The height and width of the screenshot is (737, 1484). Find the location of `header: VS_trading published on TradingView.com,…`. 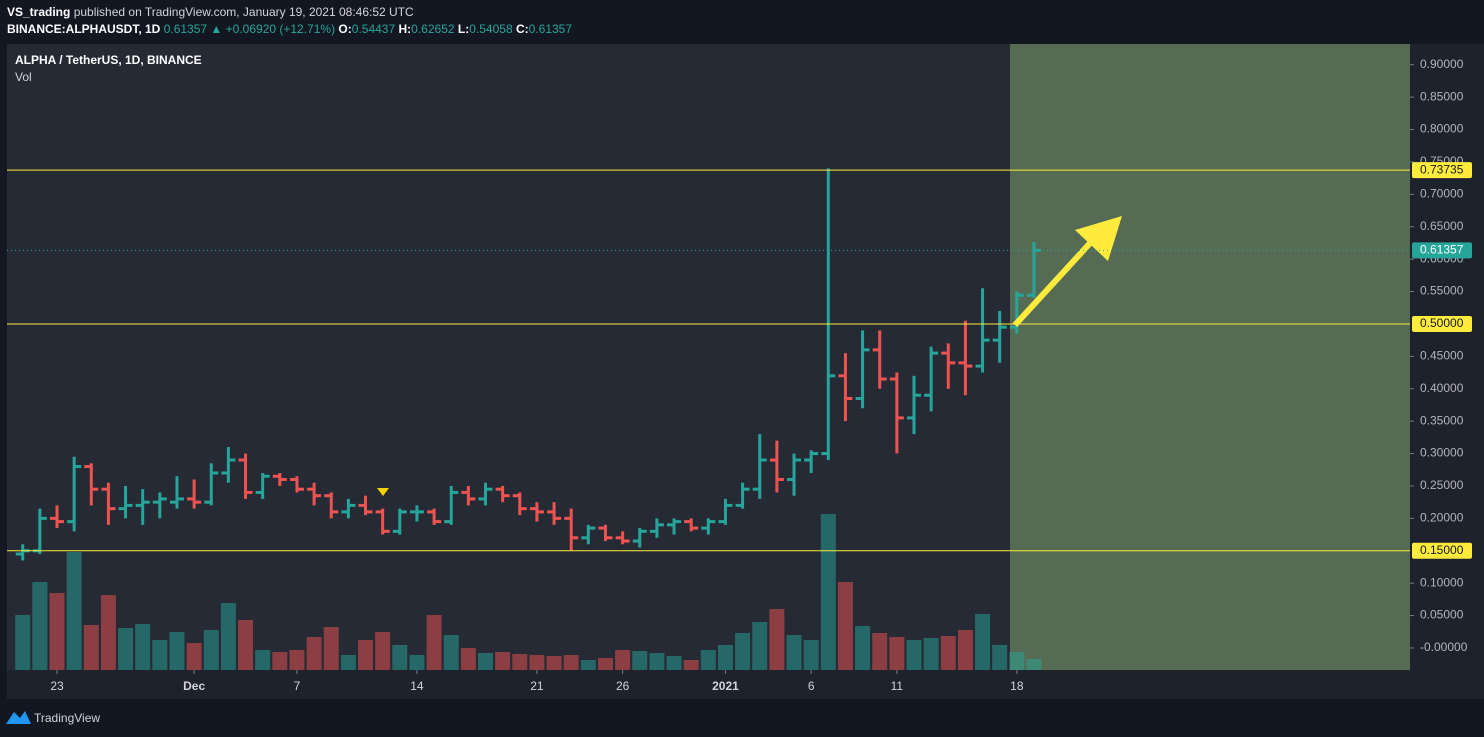

header: VS_trading published on TradingView.com,… is located at coordinates (289, 21).